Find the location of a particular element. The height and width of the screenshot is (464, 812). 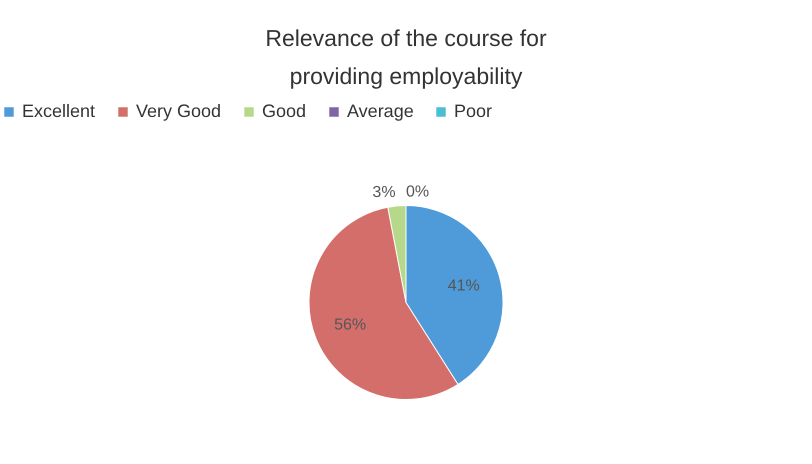

data-label: 56% is located at coordinates (350, 325).